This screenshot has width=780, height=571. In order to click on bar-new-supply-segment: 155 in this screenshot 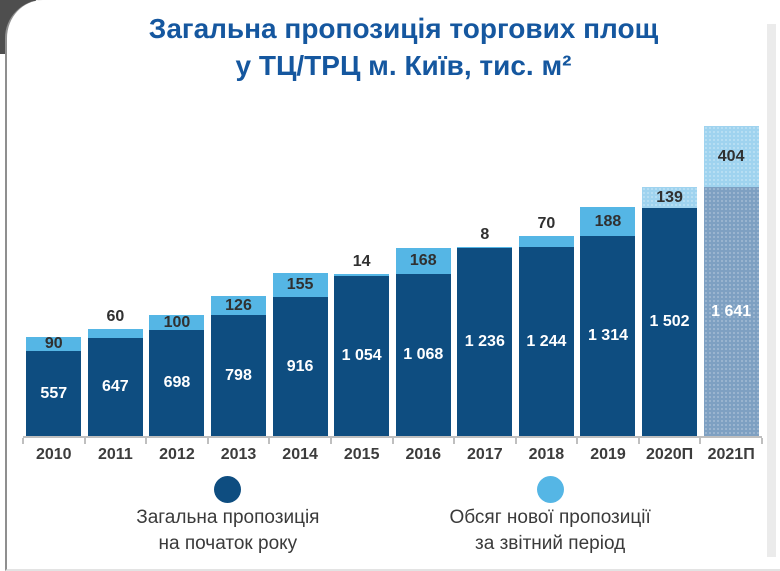, I will do `click(300, 285)`.